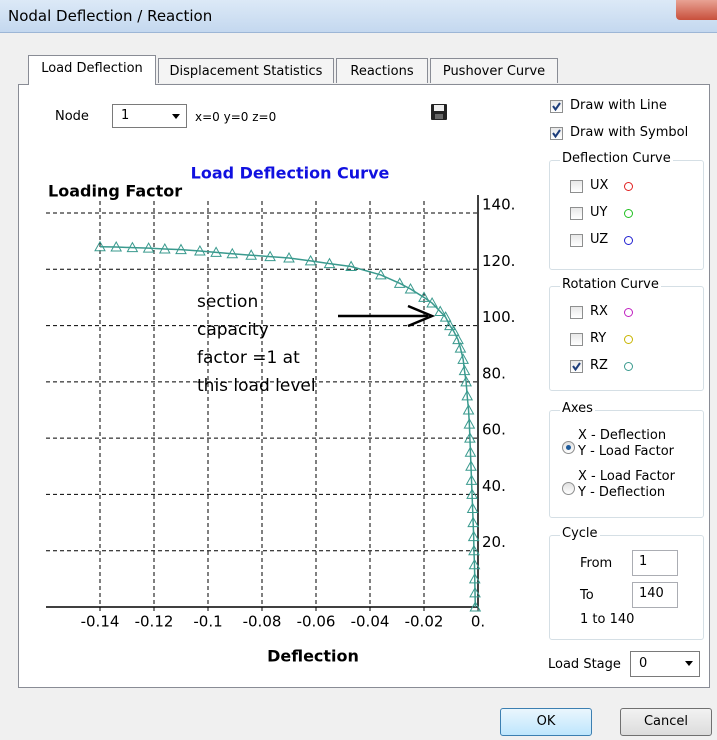 This screenshot has width=717, height=740. What do you see at coordinates (424, 622) in the screenshot?
I see `x-tick-label: -0.02` at bounding box center [424, 622].